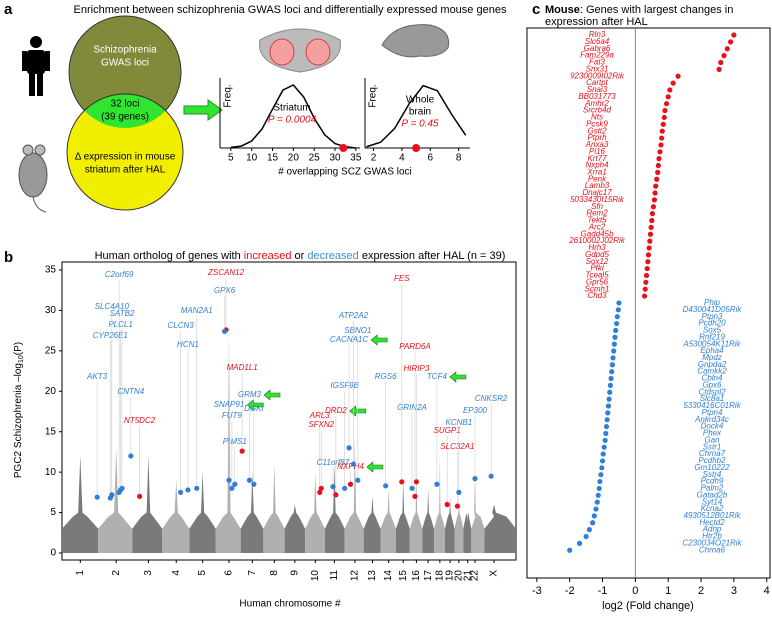  I want to click on x-tick-label: 4, so click(767, 591).